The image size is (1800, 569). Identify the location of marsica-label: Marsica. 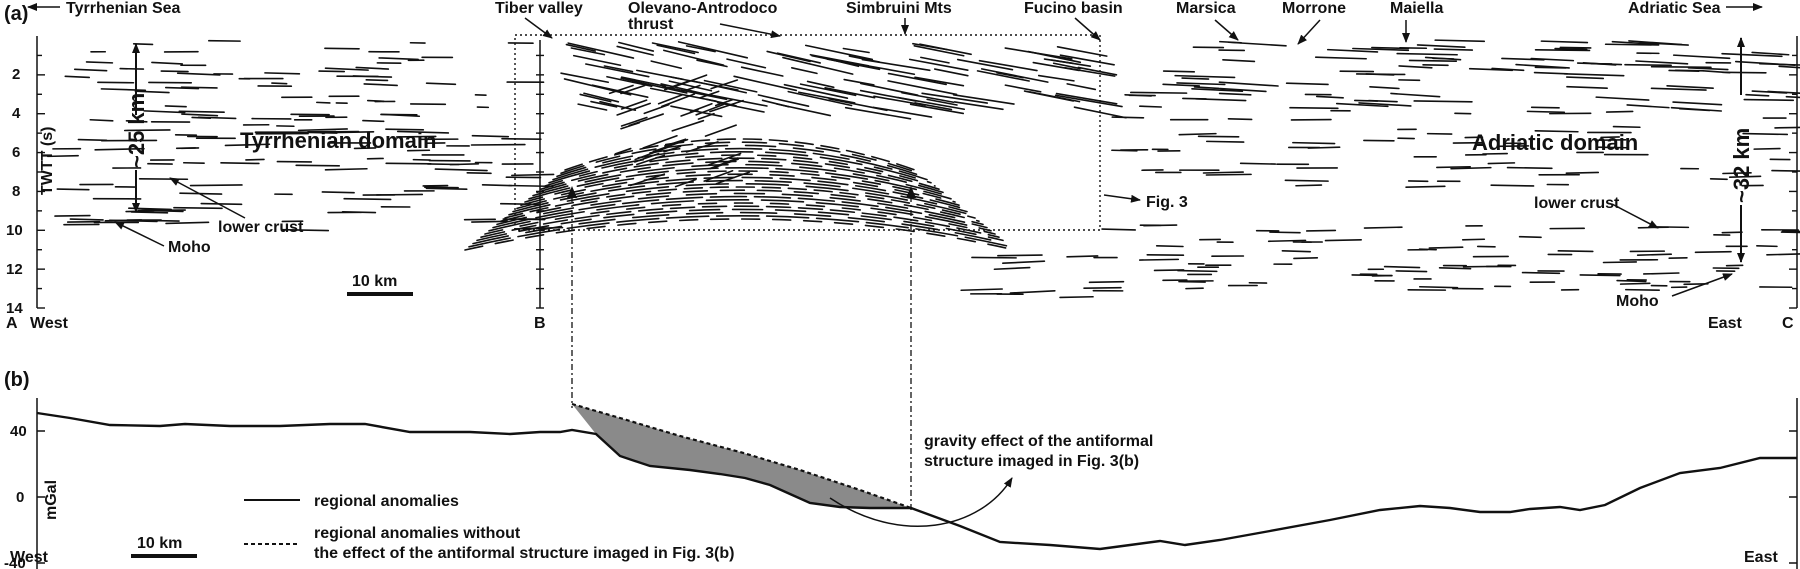
(1206, 8).